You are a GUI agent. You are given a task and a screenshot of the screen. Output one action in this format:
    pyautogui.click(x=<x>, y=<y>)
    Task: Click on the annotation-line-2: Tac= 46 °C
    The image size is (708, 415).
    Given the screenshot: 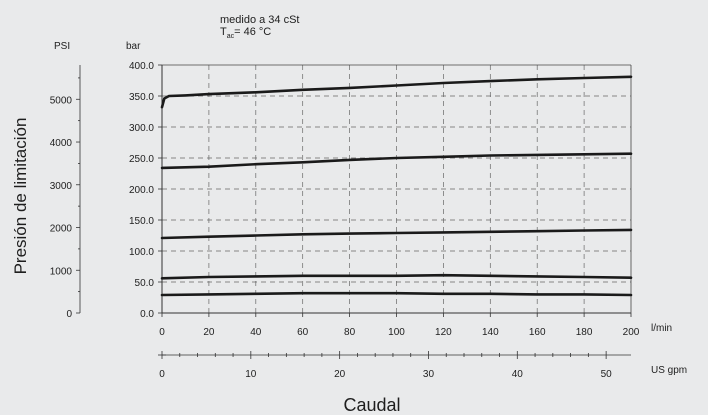 What is the action you would take?
    pyautogui.click(x=245, y=33)
    